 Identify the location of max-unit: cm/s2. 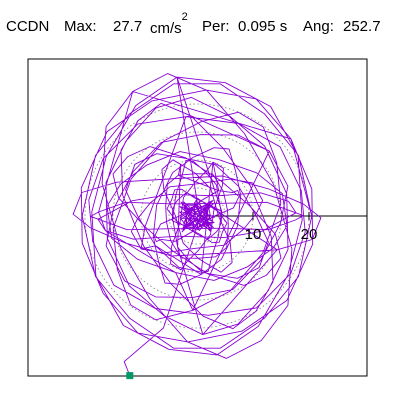
(169, 24).